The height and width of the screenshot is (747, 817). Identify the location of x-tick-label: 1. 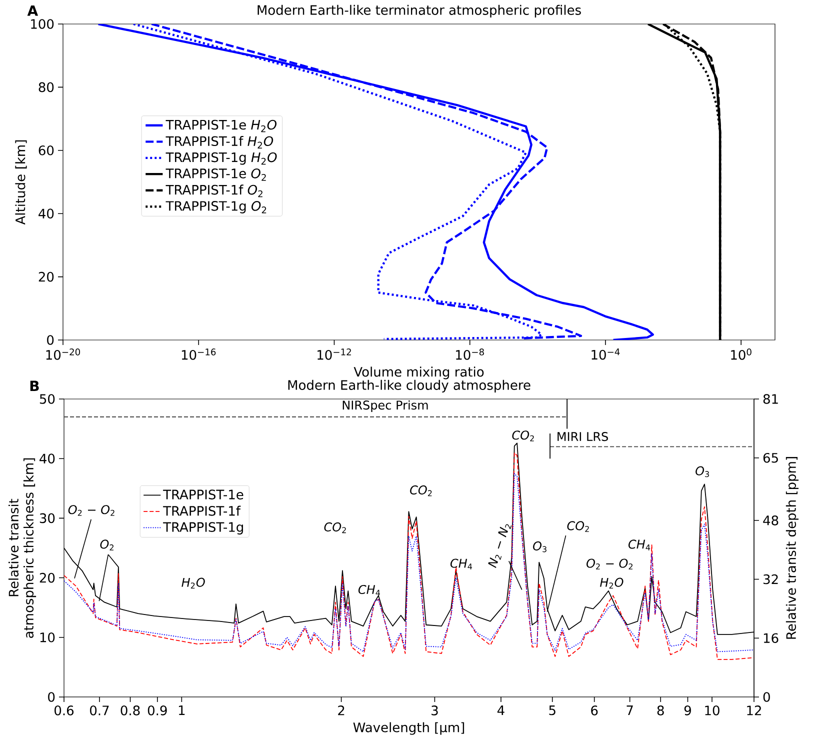
(181, 710).